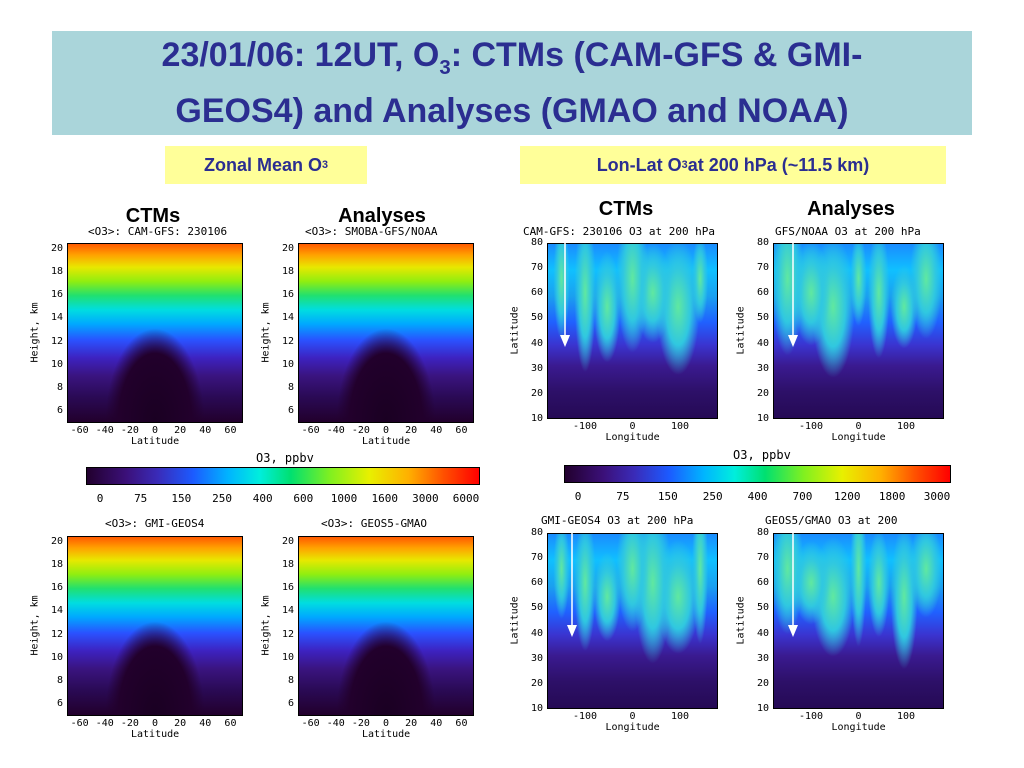 The image size is (1024, 768). Describe the element at coordinates (848, 231) in the screenshot. I see `chart-title: GFS/NOAA O3 at 200 hPa` at that location.